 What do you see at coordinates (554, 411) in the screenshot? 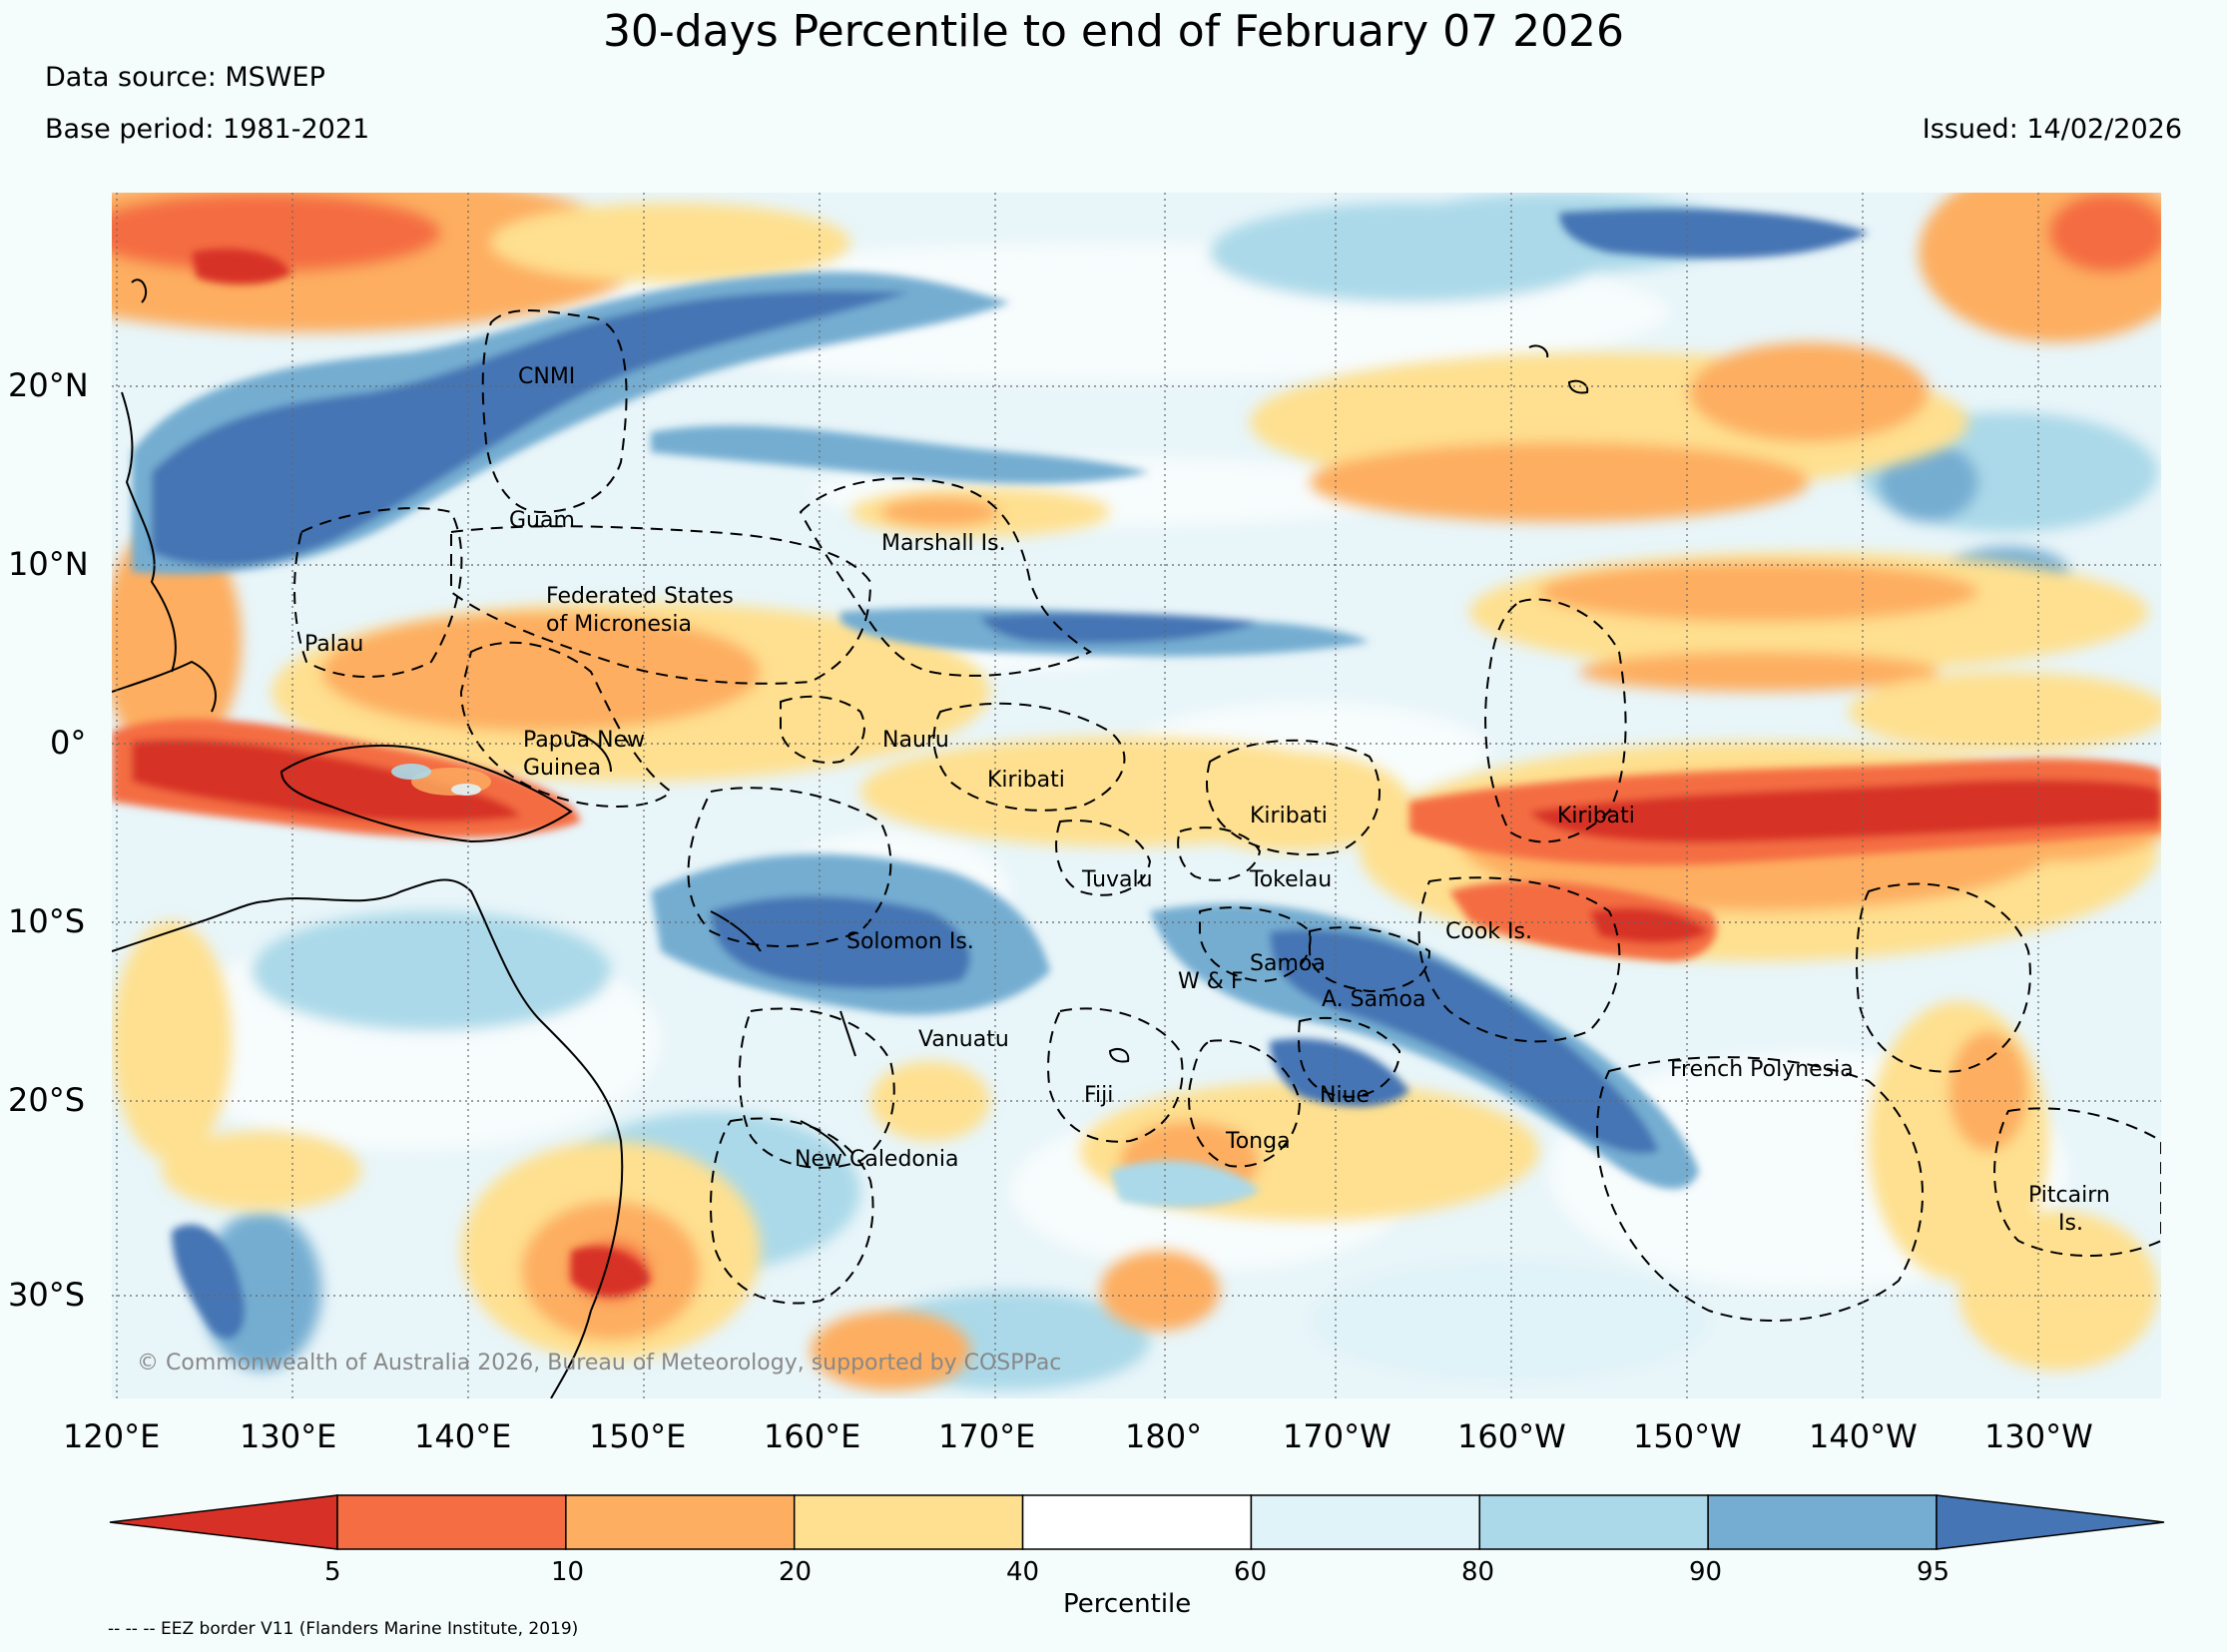
I see `eez-cnmi` at bounding box center [554, 411].